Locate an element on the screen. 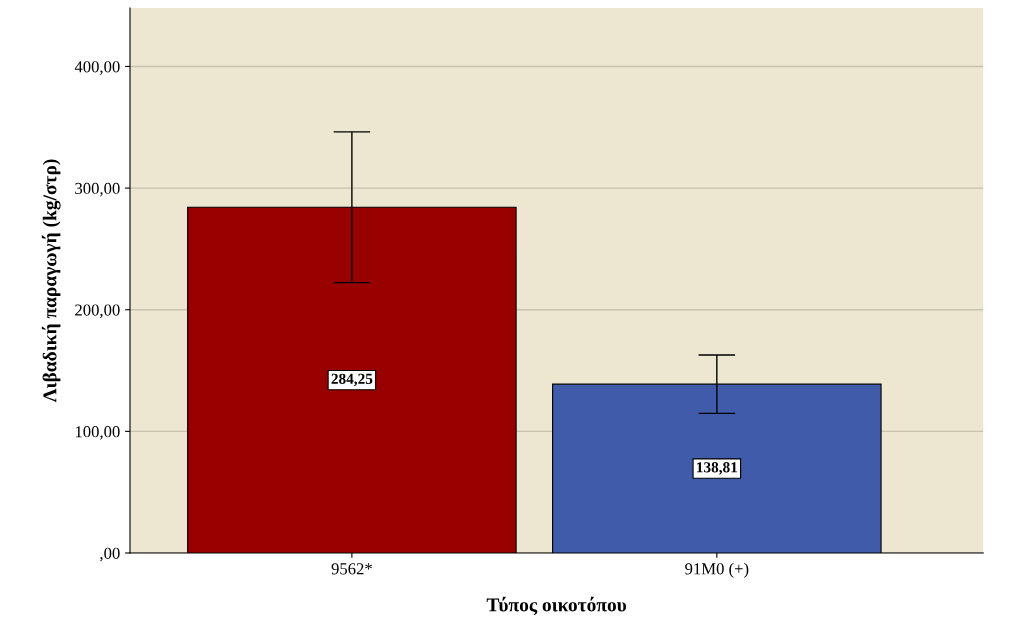 Image resolution: width=1035 pixels, height=621 pixels. y-tick-label: 300,00 is located at coordinates (97, 189).